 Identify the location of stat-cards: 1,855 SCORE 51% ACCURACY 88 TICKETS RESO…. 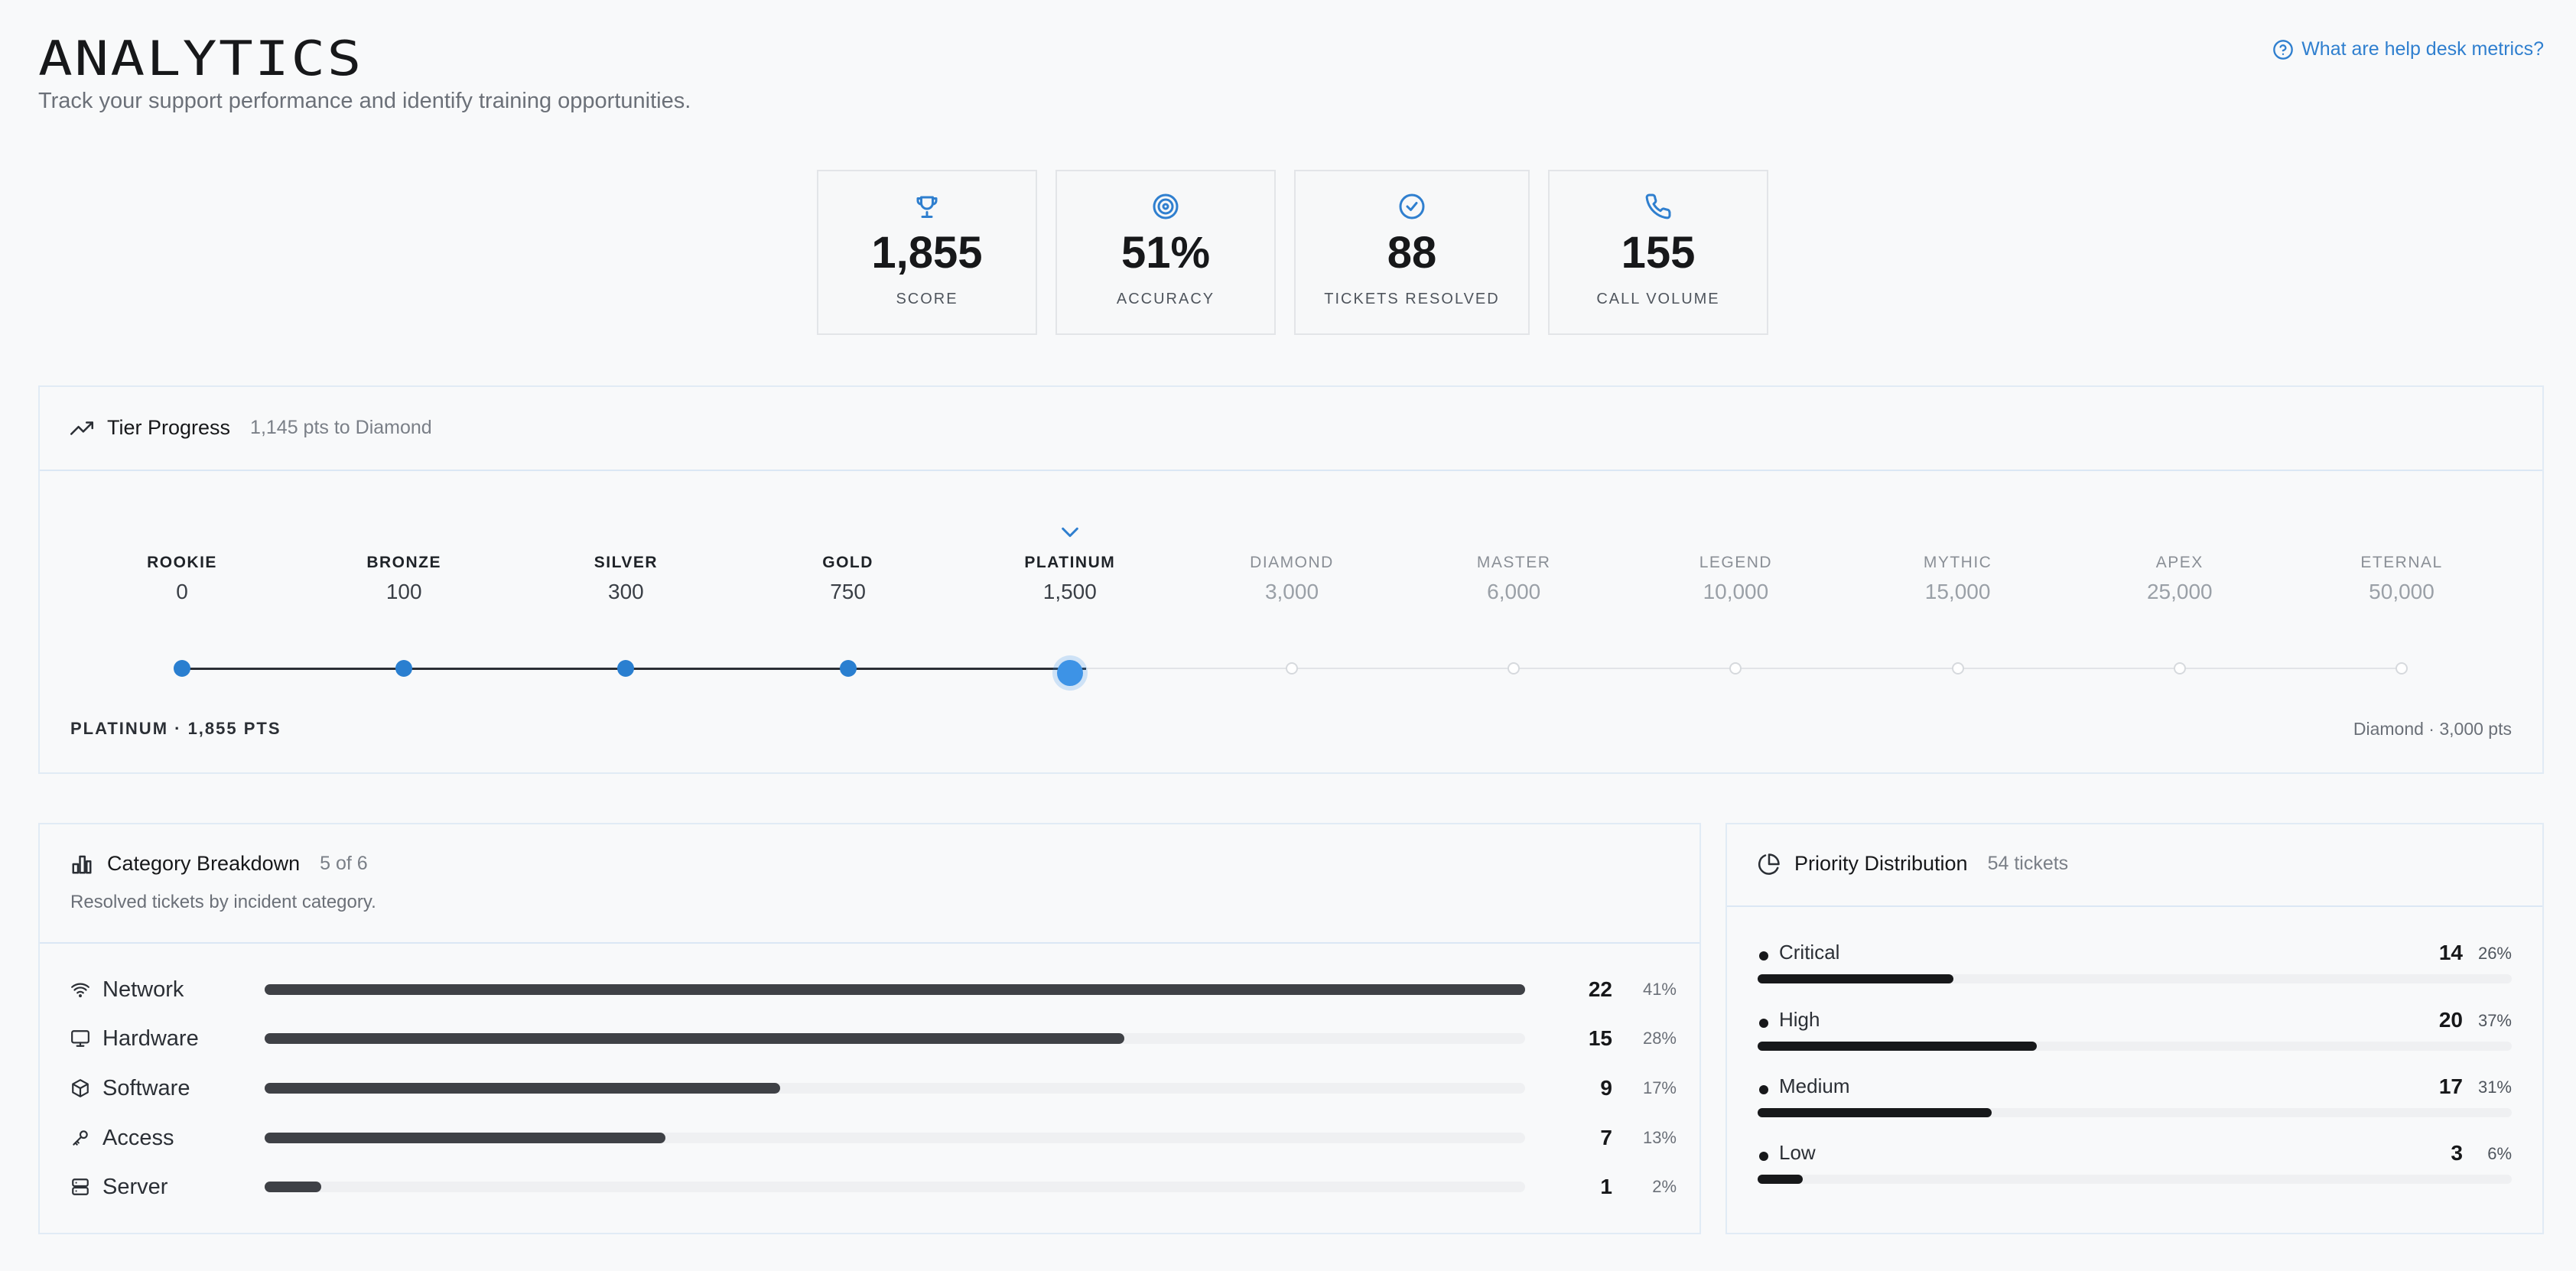
(1292, 252).